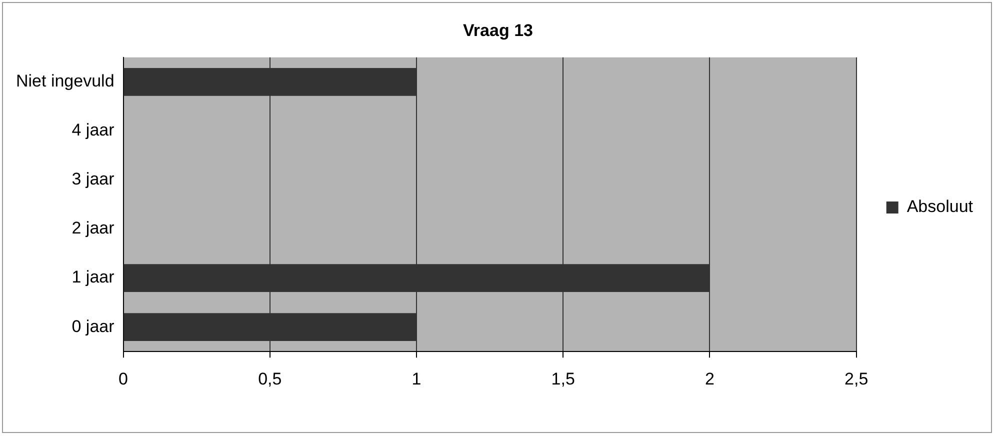 Image resolution: width=996 pixels, height=437 pixels. What do you see at coordinates (123, 378) in the screenshot?
I see `x-tick-label: 0` at bounding box center [123, 378].